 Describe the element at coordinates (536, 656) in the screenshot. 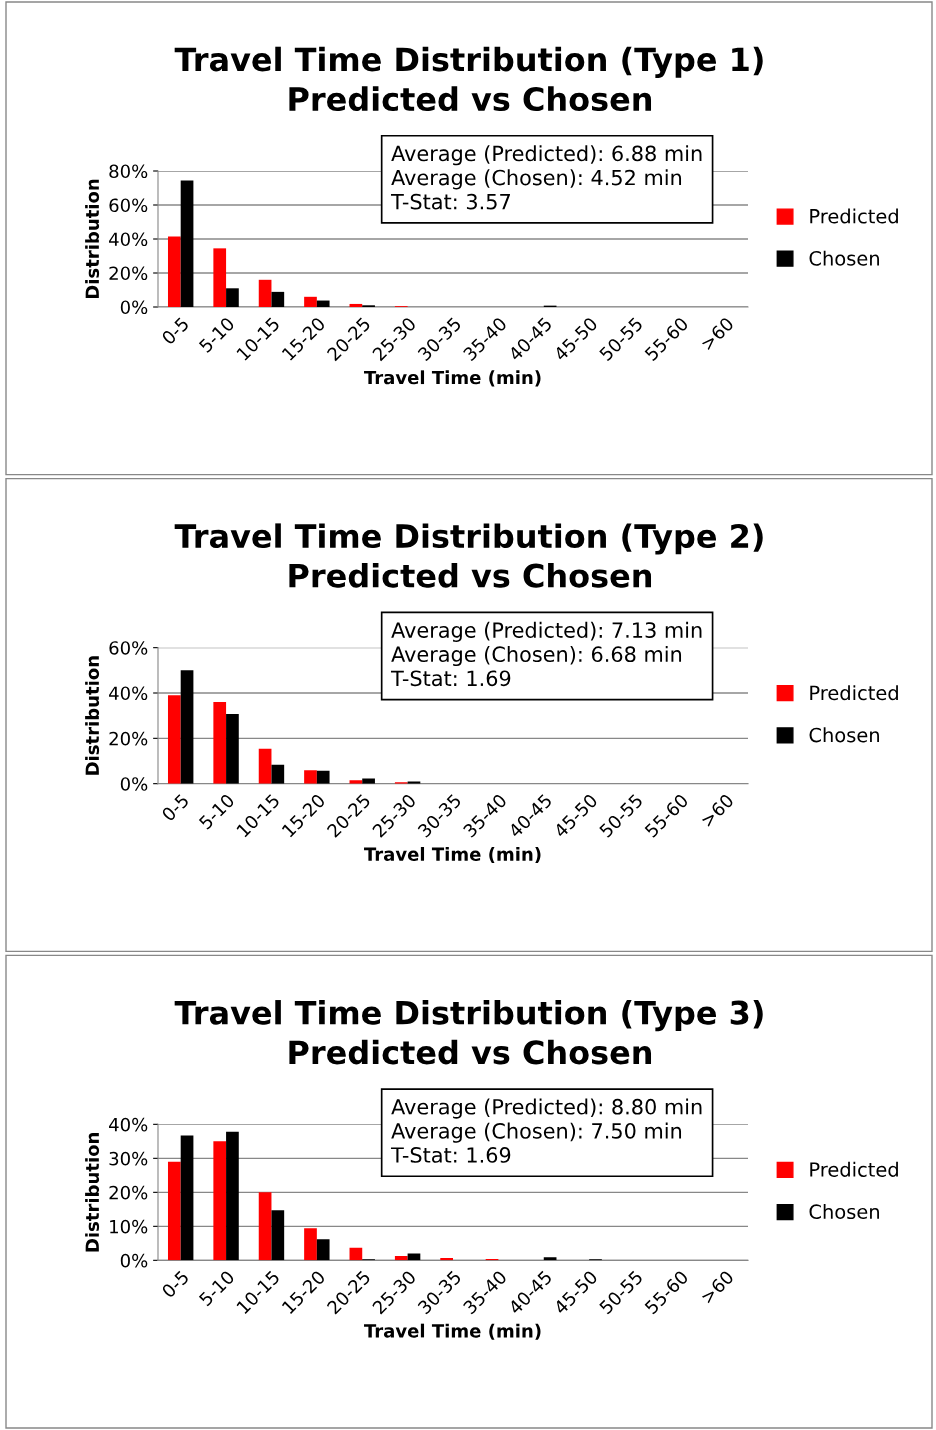

I see `annotation: Average (Chosen): 6.68 min` at that location.